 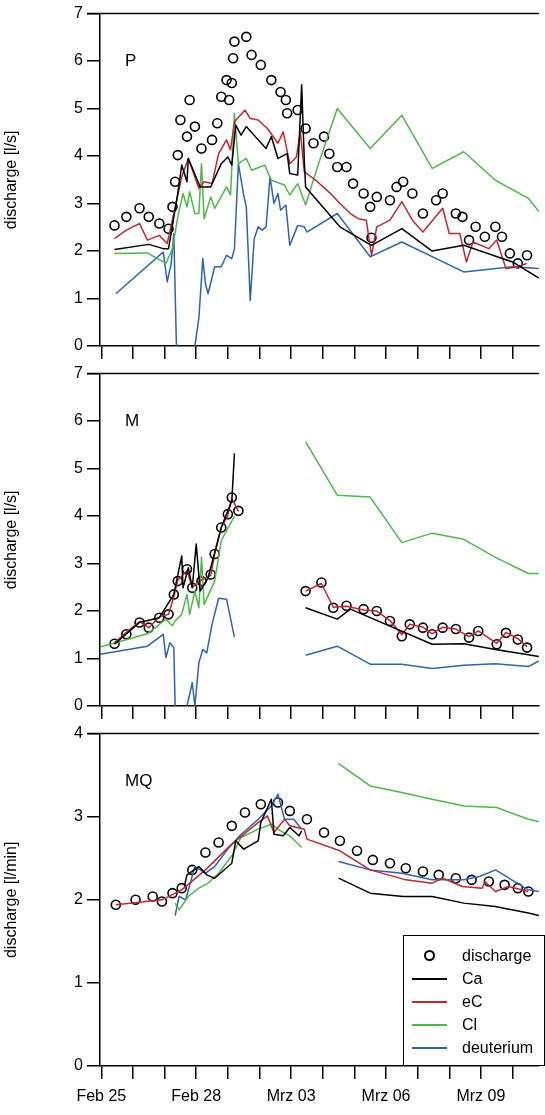 What do you see at coordinates (481, 1096) in the screenshot?
I see `x-tick-label: Mrz 09` at bounding box center [481, 1096].